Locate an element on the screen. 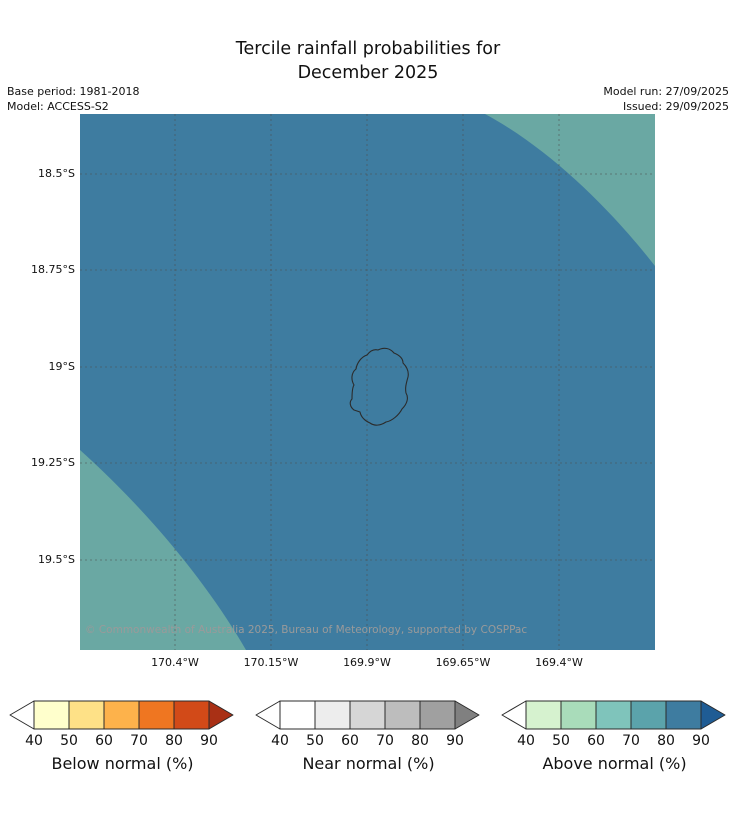 This screenshot has width=736, height=816. lat-label: 18.5°S is located at coordinates (56, 173).